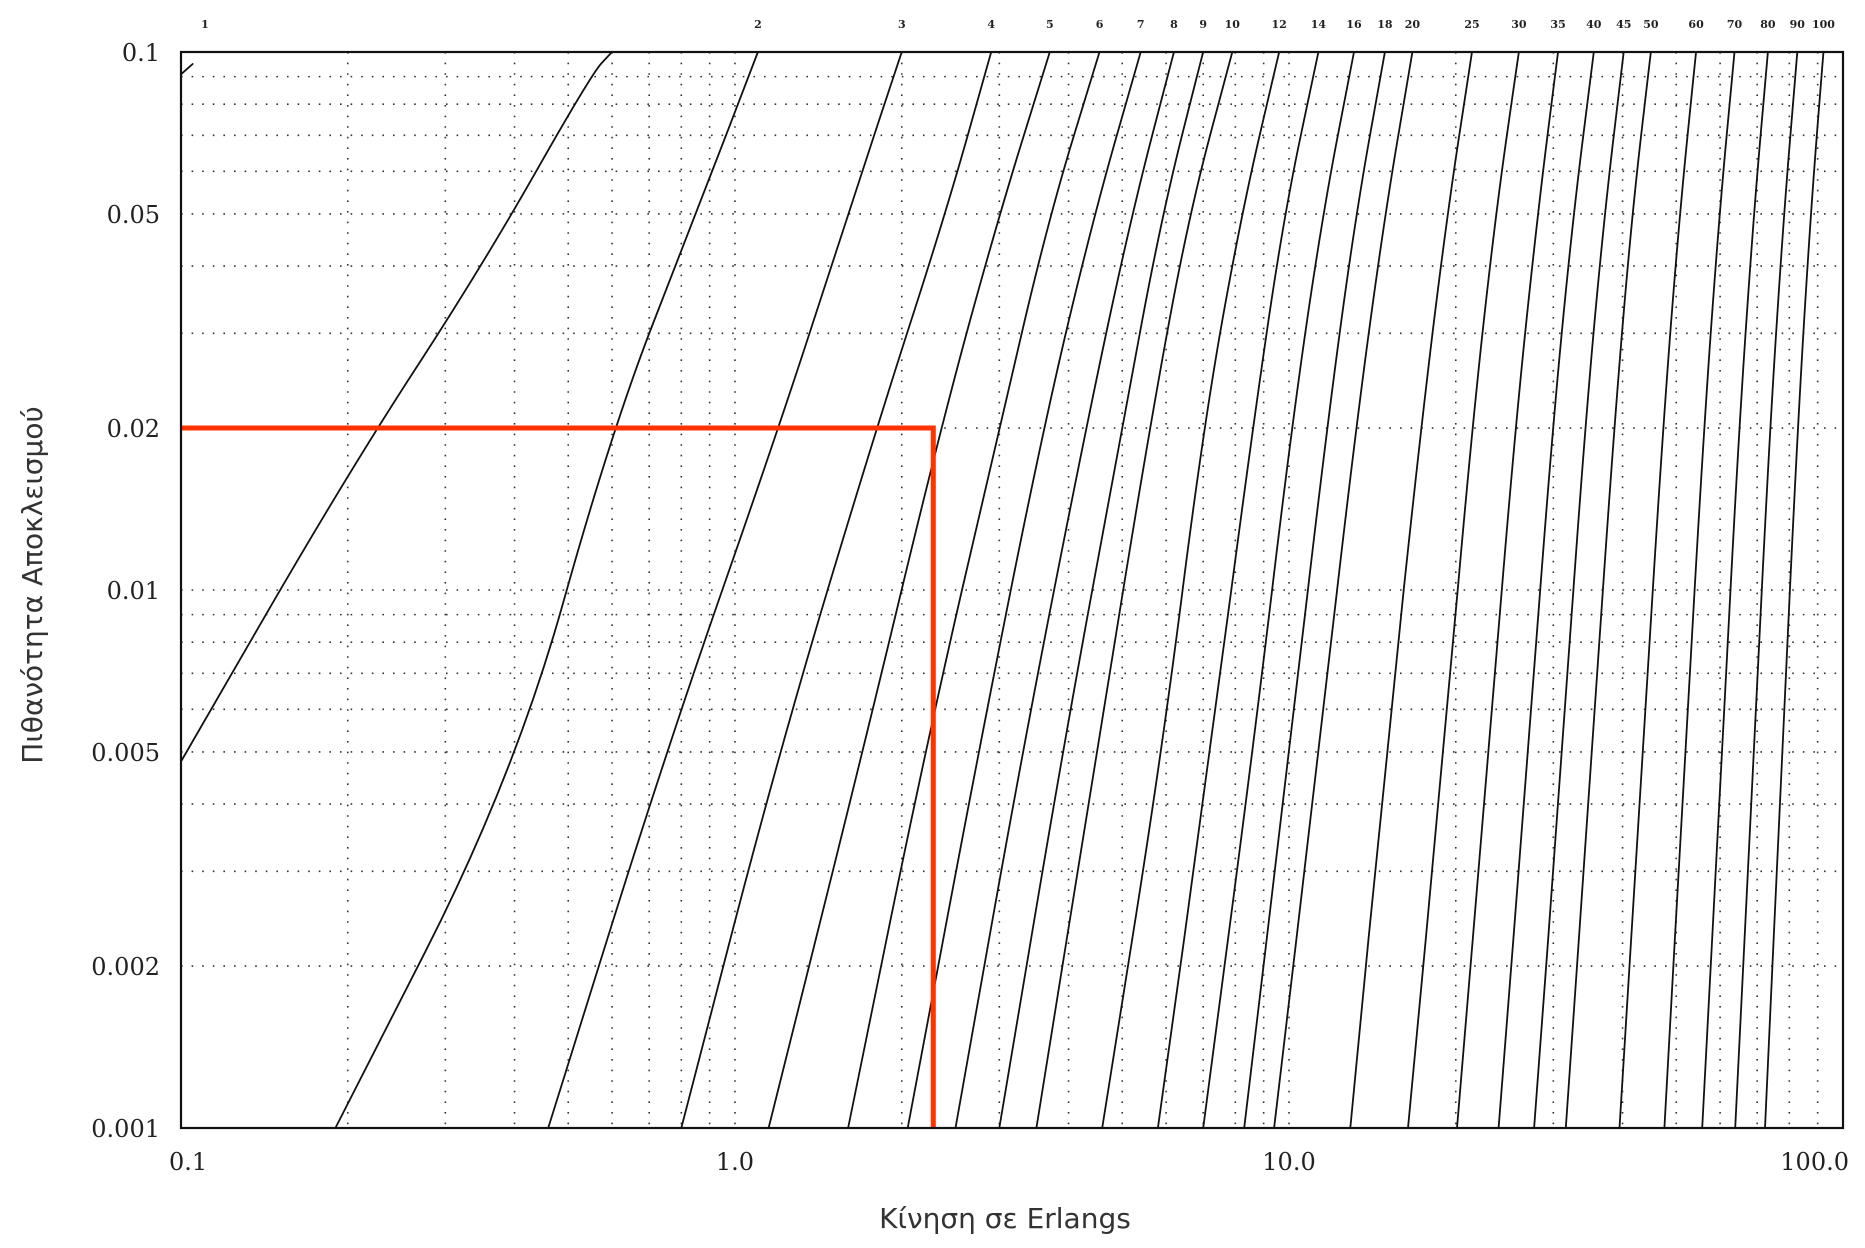  Describe the element at coordinates (1814, 1162) in the screenshot. I see `x-tick-label: 100.0` at that location.